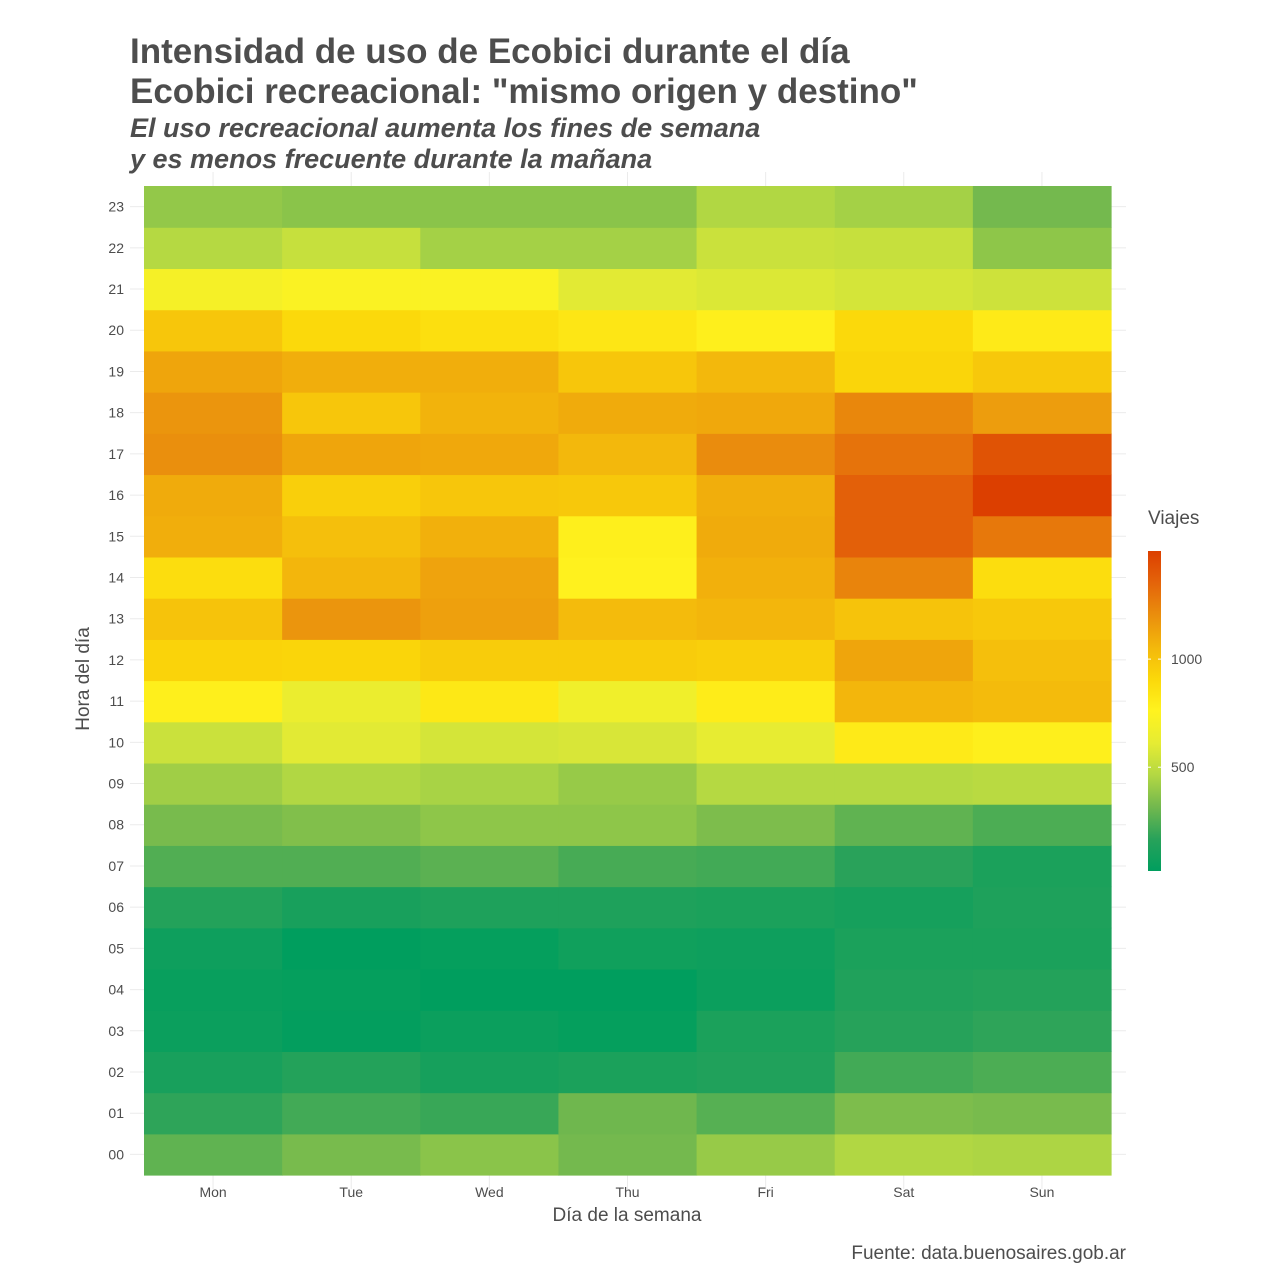 Image resolution: width=1280 pixels, height=1280 pixels. I want to click on y-tick-label: 22, so click(116, 248).